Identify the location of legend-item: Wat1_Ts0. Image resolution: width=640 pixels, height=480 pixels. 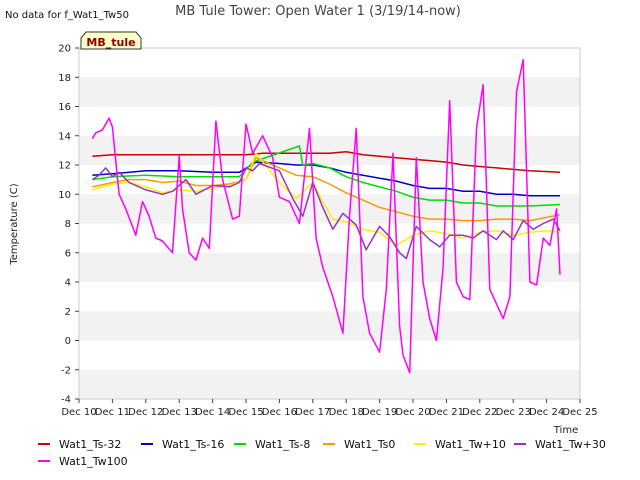
(359, 444).